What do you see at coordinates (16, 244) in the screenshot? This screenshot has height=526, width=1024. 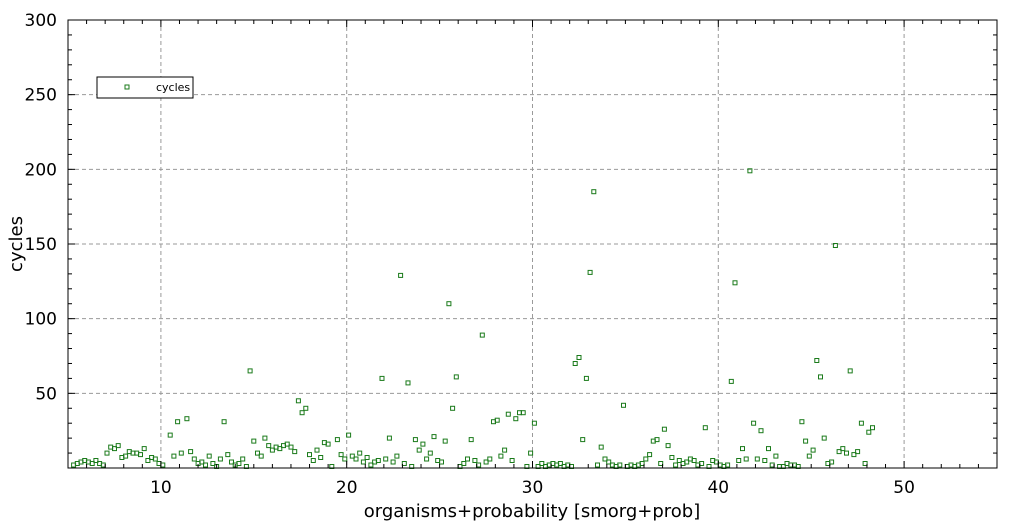 I see `y-axis-title: cycles` at bounding box center [16, 244].